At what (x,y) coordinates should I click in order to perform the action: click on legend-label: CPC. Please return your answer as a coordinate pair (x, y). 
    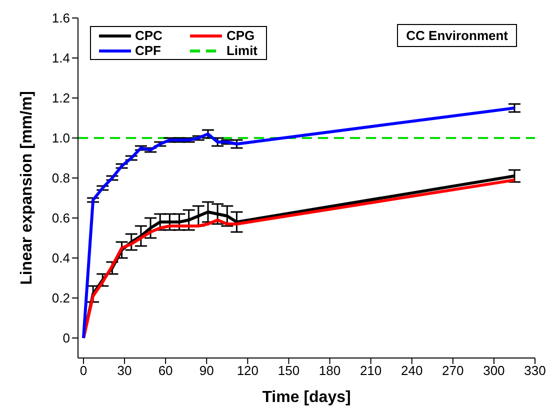
    Looking at the image, I should click on (148, 35).